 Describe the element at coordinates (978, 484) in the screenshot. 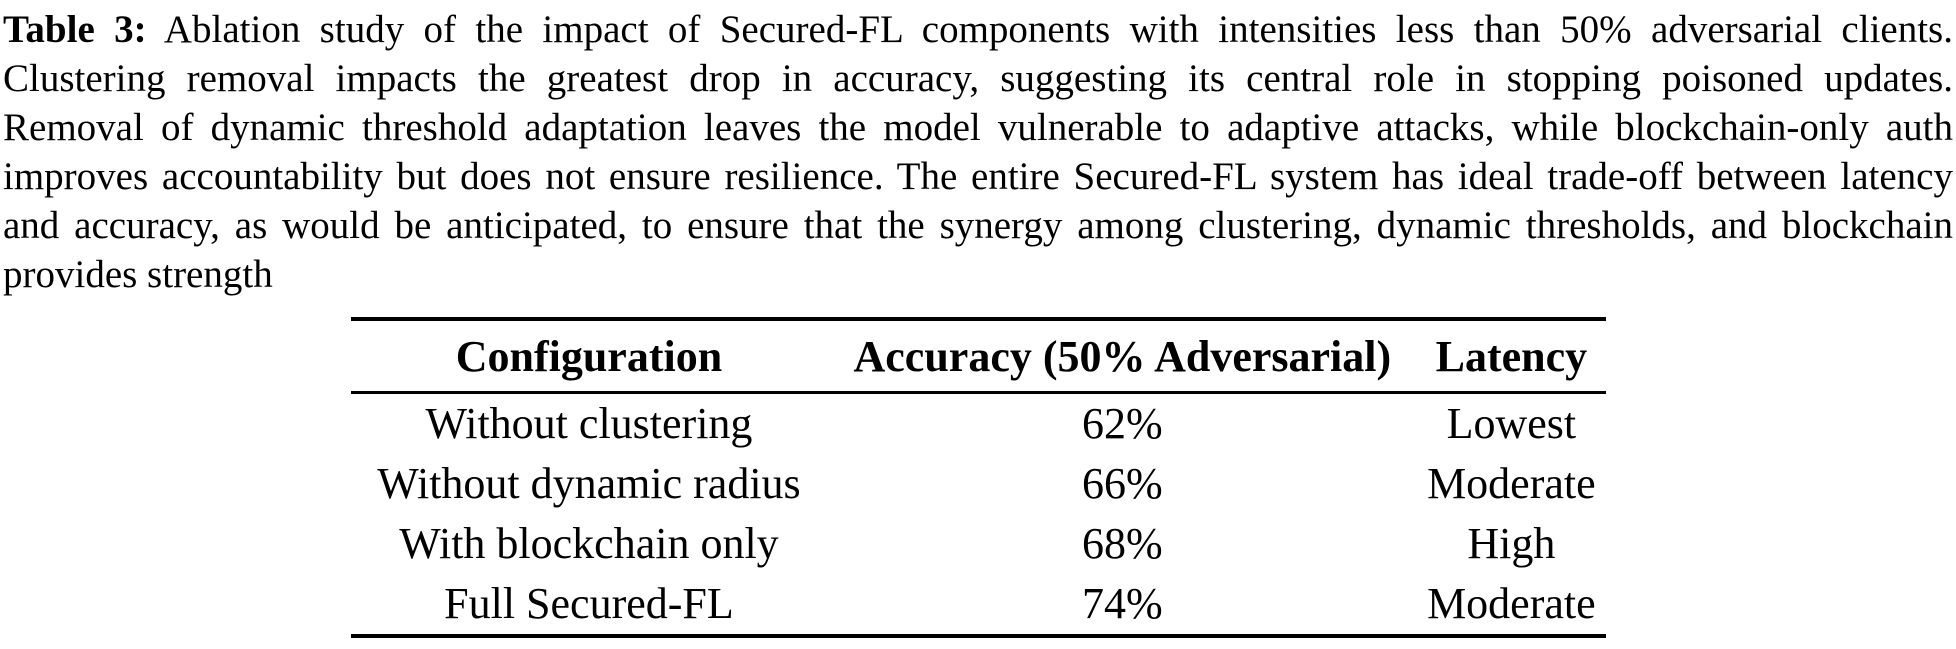

I see `table-row: Without dynamic radius 66% Moderate` at that location.